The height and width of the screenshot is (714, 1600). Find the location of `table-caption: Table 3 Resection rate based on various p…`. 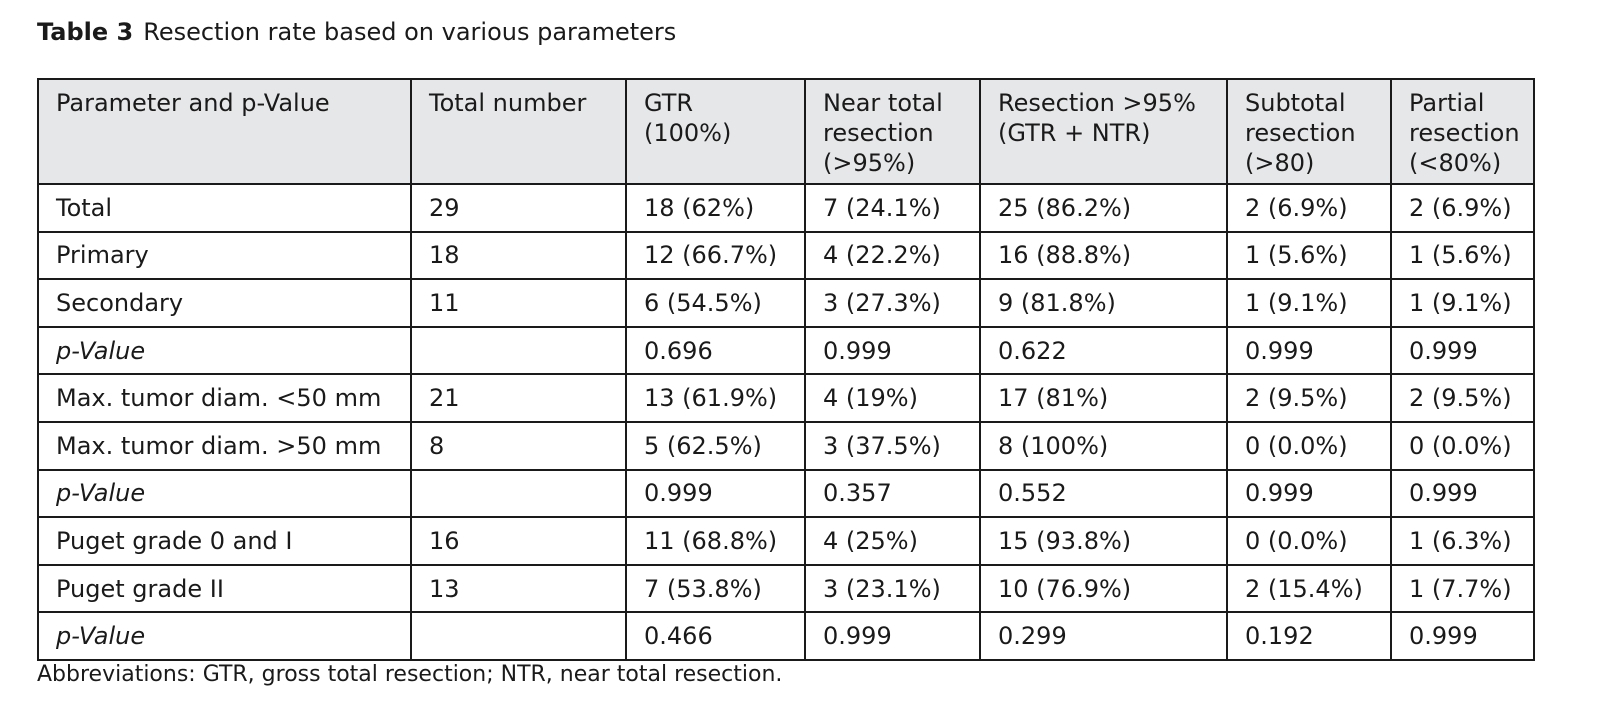

table-caption: Table 3 Resection rate based on various p… is located at coordinates (356, 32).